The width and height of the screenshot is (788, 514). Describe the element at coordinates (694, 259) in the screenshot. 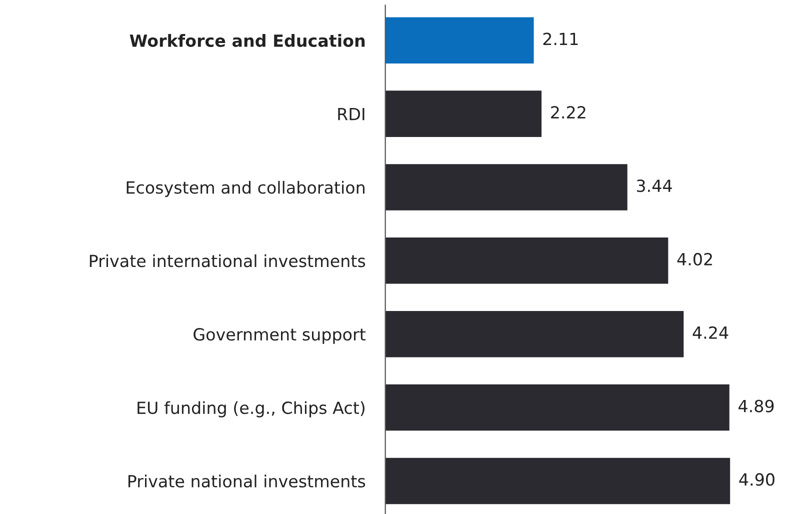

I see `data-label: 4.02` at that location.